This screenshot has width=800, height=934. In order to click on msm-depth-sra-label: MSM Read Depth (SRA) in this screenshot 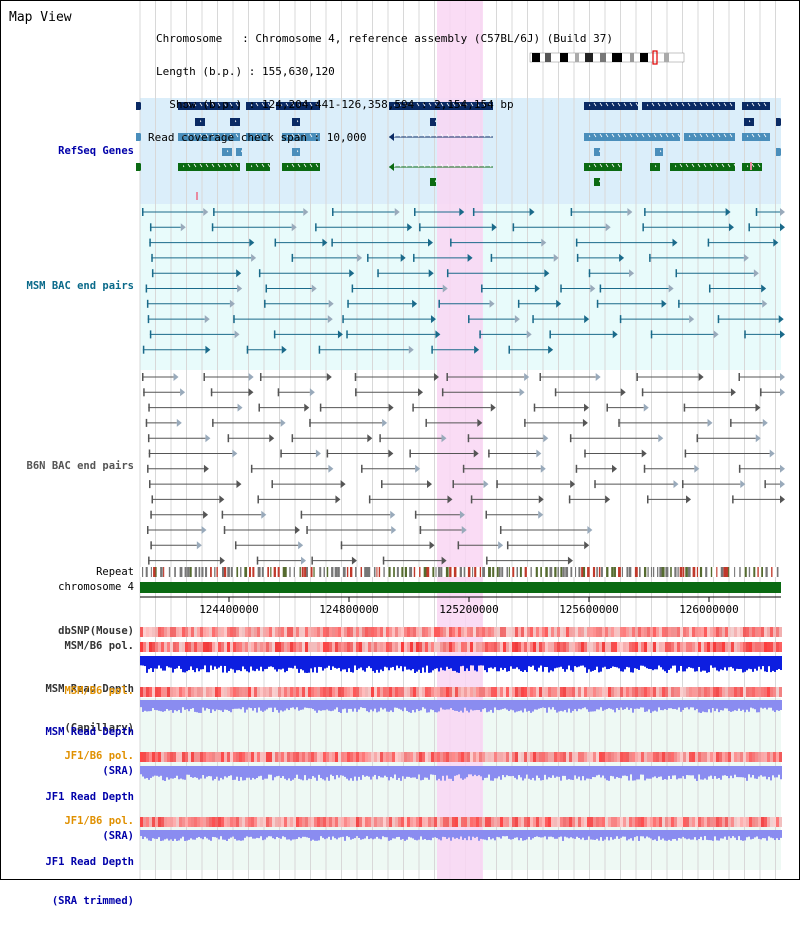, I will do `click(89, 752)`.